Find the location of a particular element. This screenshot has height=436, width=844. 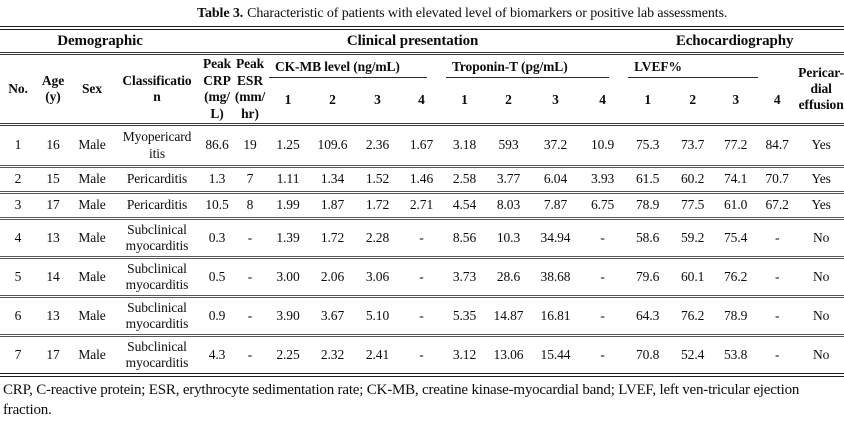

cell: 2.06 is located at coordinates (332, 275).